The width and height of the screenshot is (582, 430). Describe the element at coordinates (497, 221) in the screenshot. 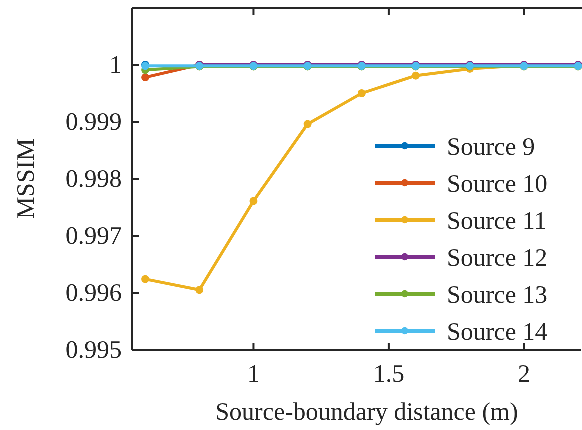

I see `legend-label: Source 11` at that location.